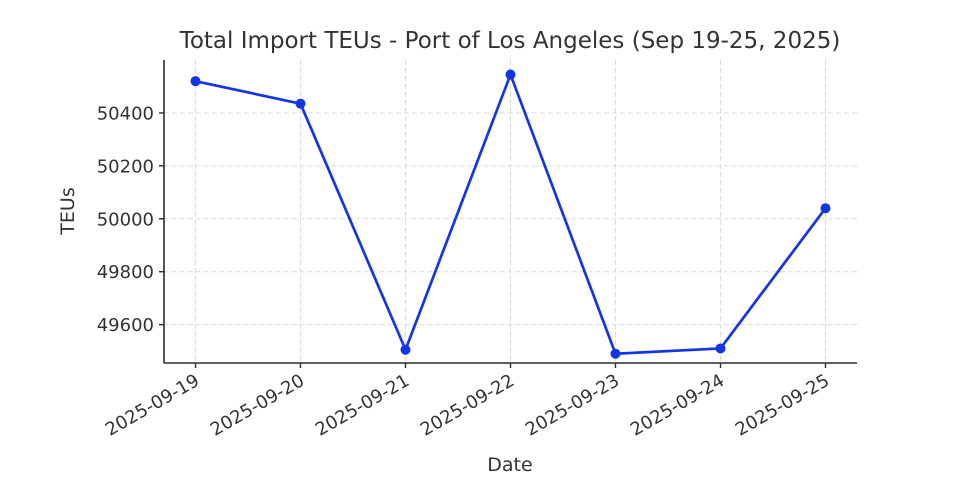 This screenshot has width=973, height=493. Describe the element at coordinates (572, 405) in the screenshot. I see `x-tick-label: 2025-09-23` at that location.